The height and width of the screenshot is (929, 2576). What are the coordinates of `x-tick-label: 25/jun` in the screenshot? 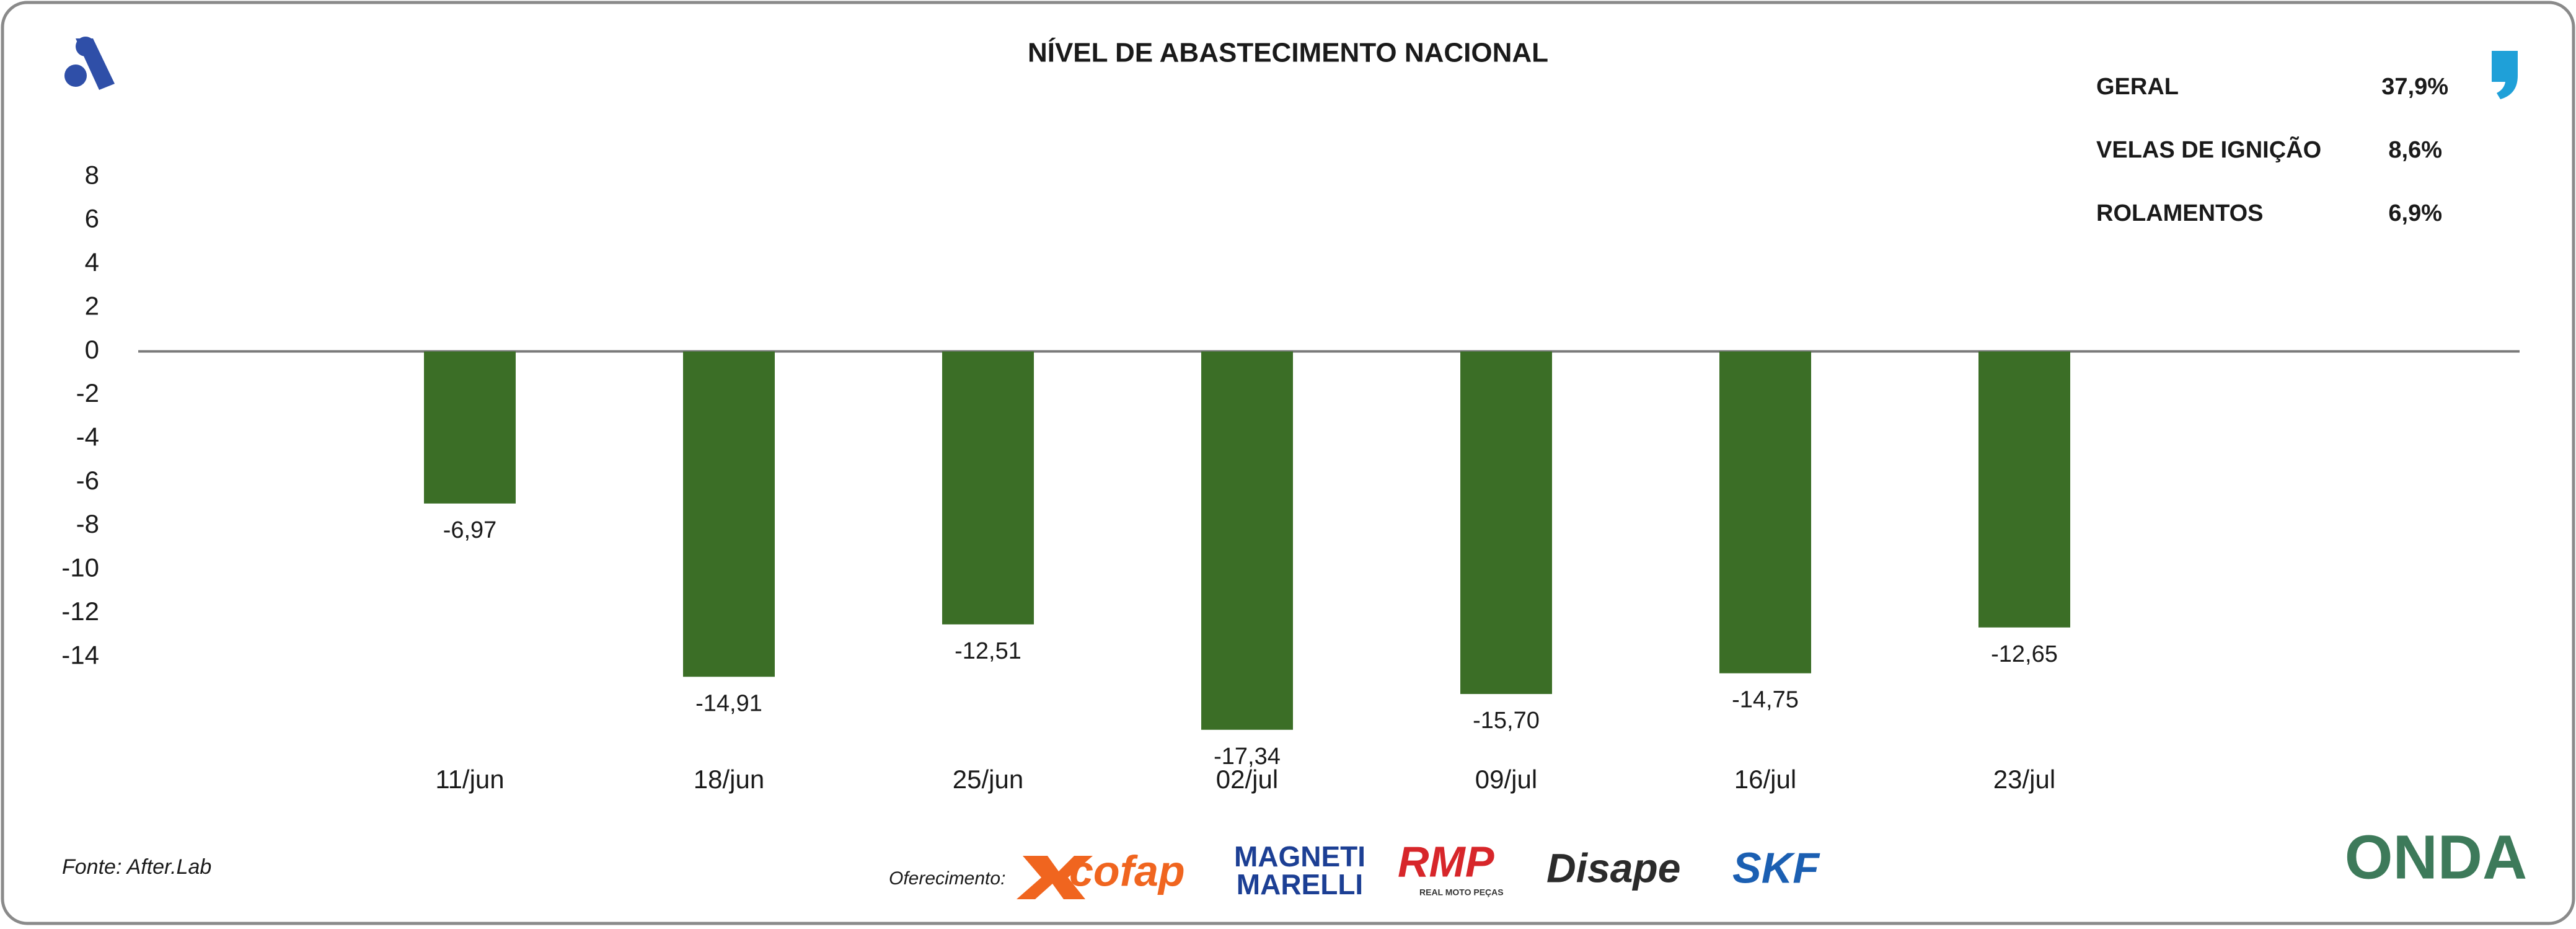 It's located at (988, 779).